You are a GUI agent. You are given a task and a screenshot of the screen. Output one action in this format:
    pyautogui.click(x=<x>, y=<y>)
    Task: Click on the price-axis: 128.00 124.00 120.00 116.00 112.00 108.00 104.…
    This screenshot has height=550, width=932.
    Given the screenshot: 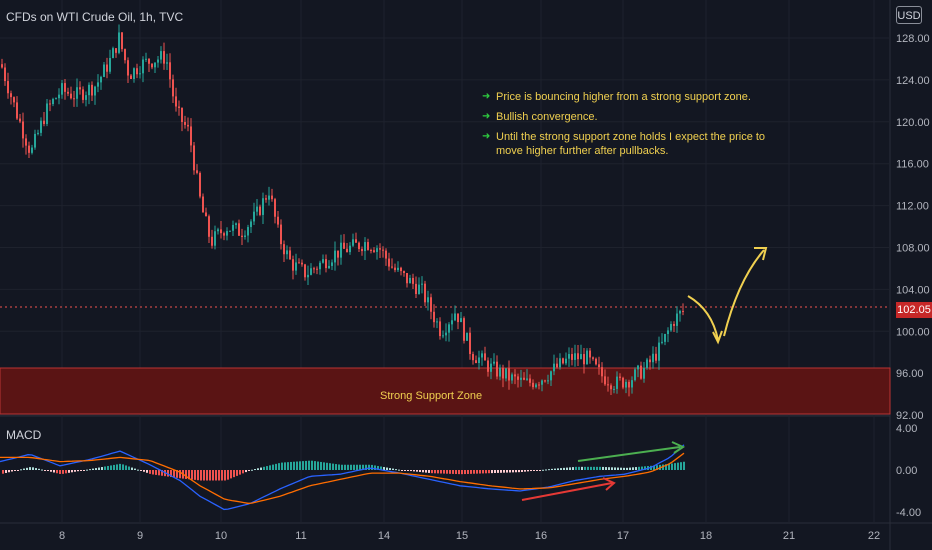 What is the action you would take?
    pyautogui.click(x=913, y=227)
    